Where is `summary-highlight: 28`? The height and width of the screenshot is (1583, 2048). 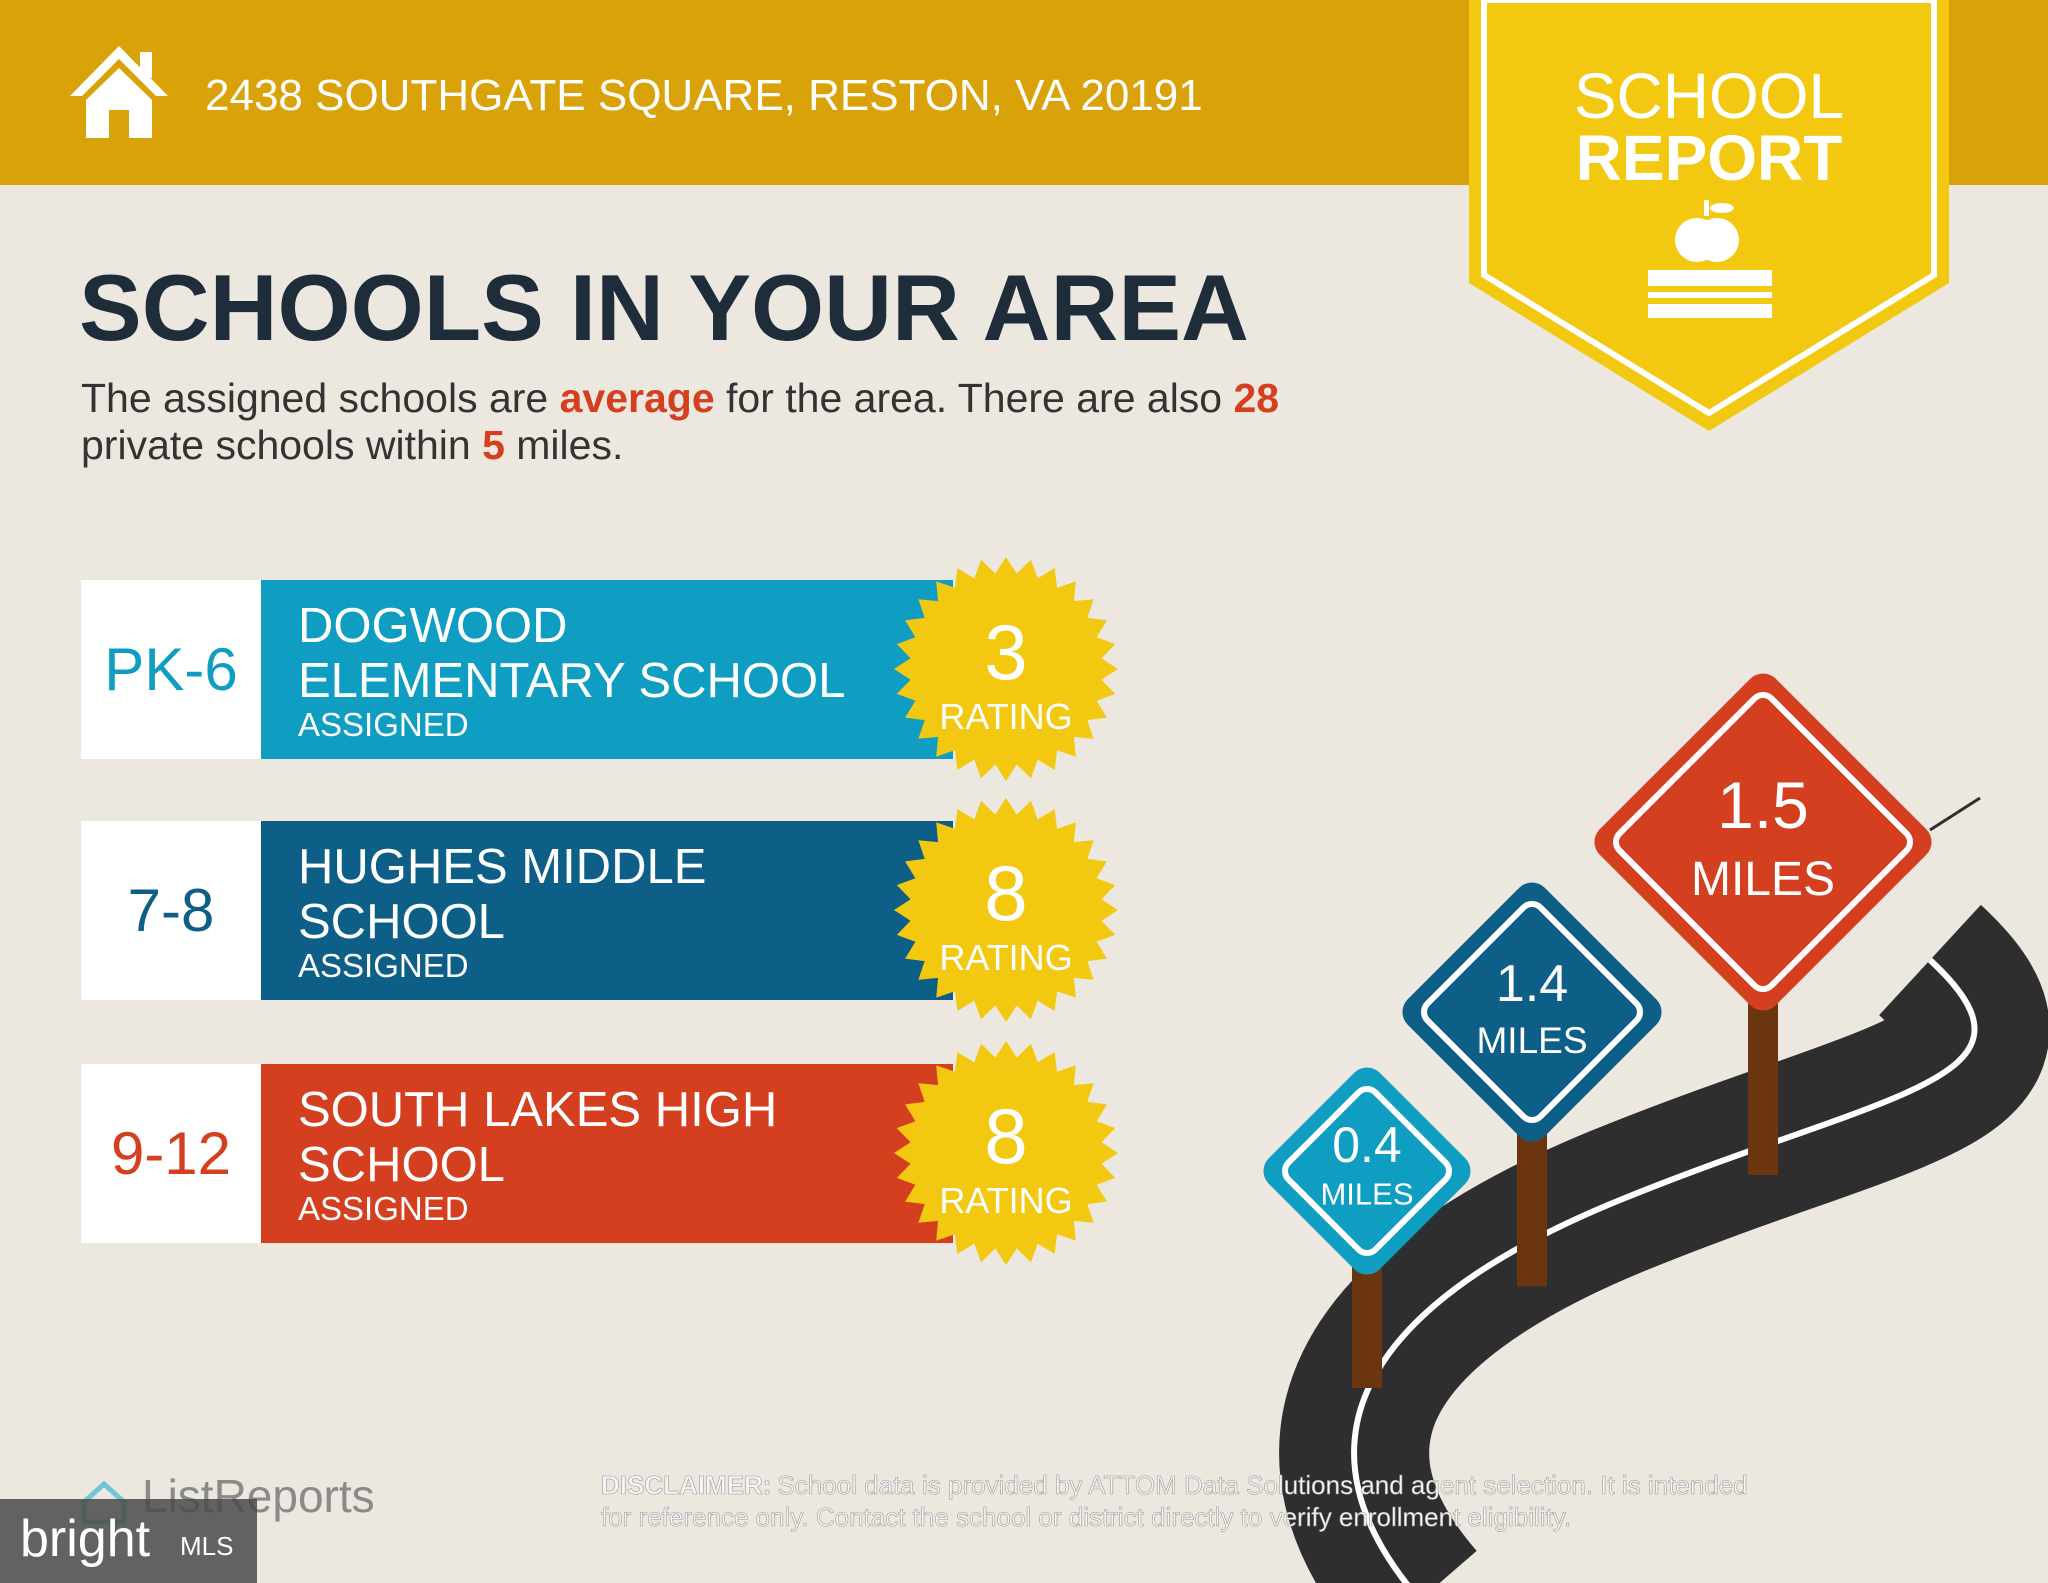
summary-highlight: 28 is located at coordinates (1257, 398).